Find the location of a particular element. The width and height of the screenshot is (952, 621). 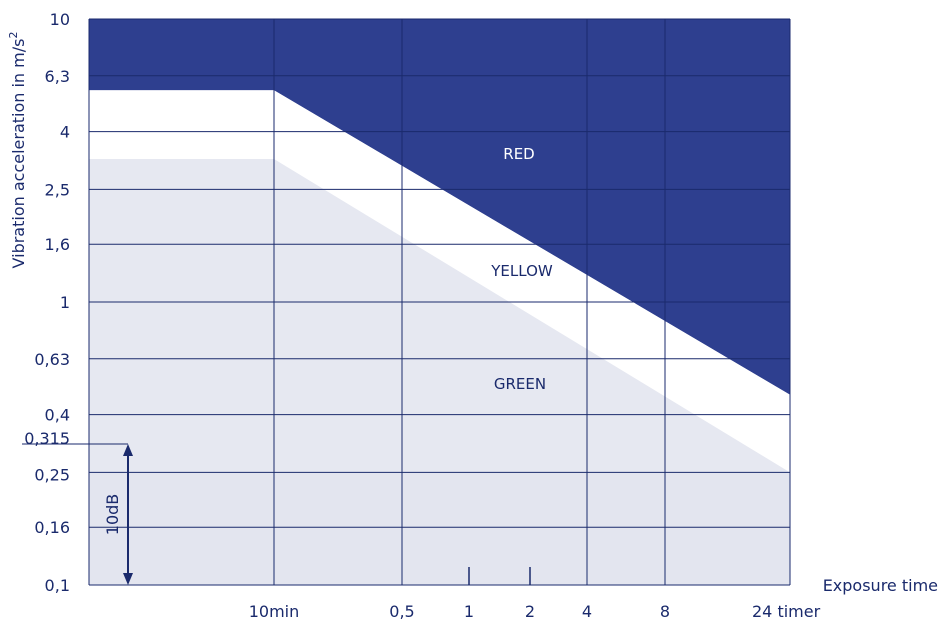

x-tick-labels: 10min 0,5 1 2 4 8 24 timer is located at coordinates (535, 611).